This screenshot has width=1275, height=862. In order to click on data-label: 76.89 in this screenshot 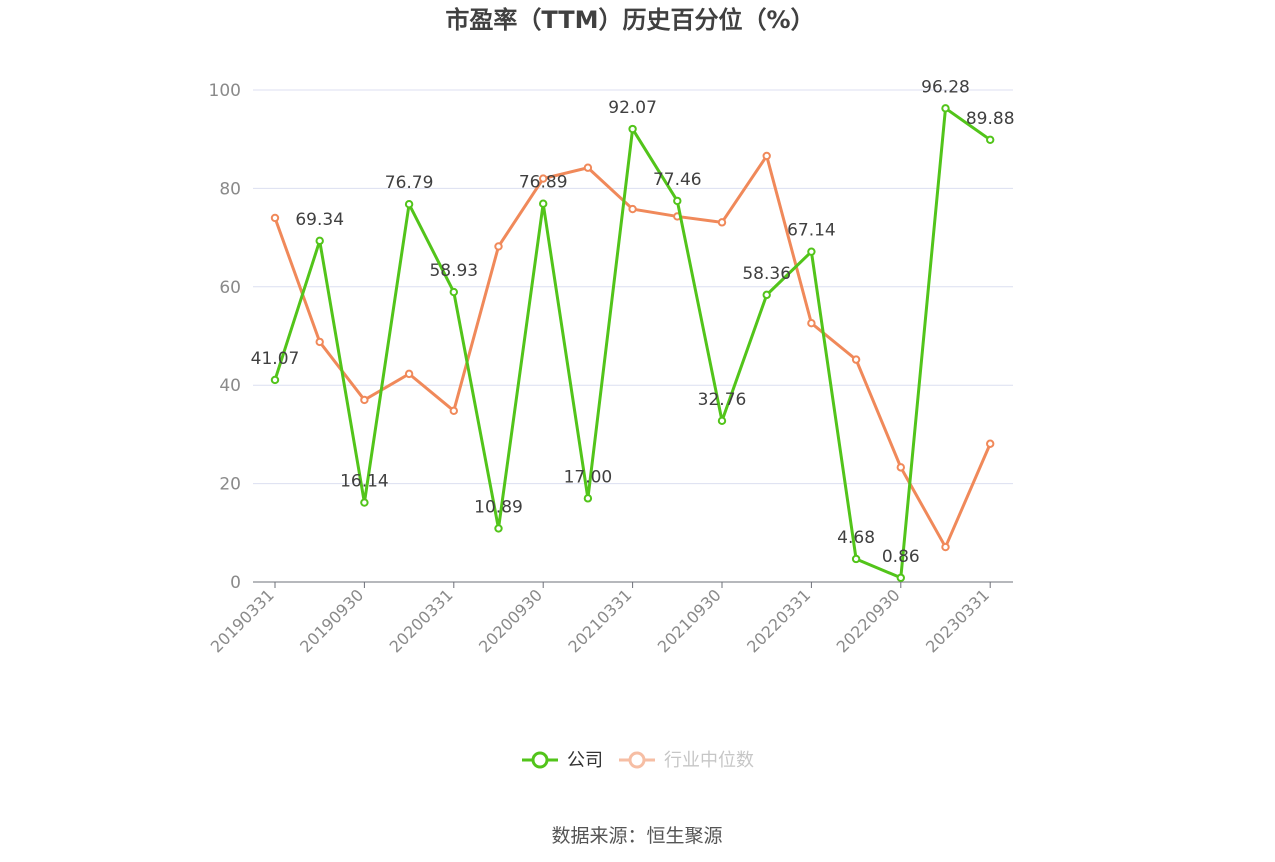, I will do `click(543, 183)`.